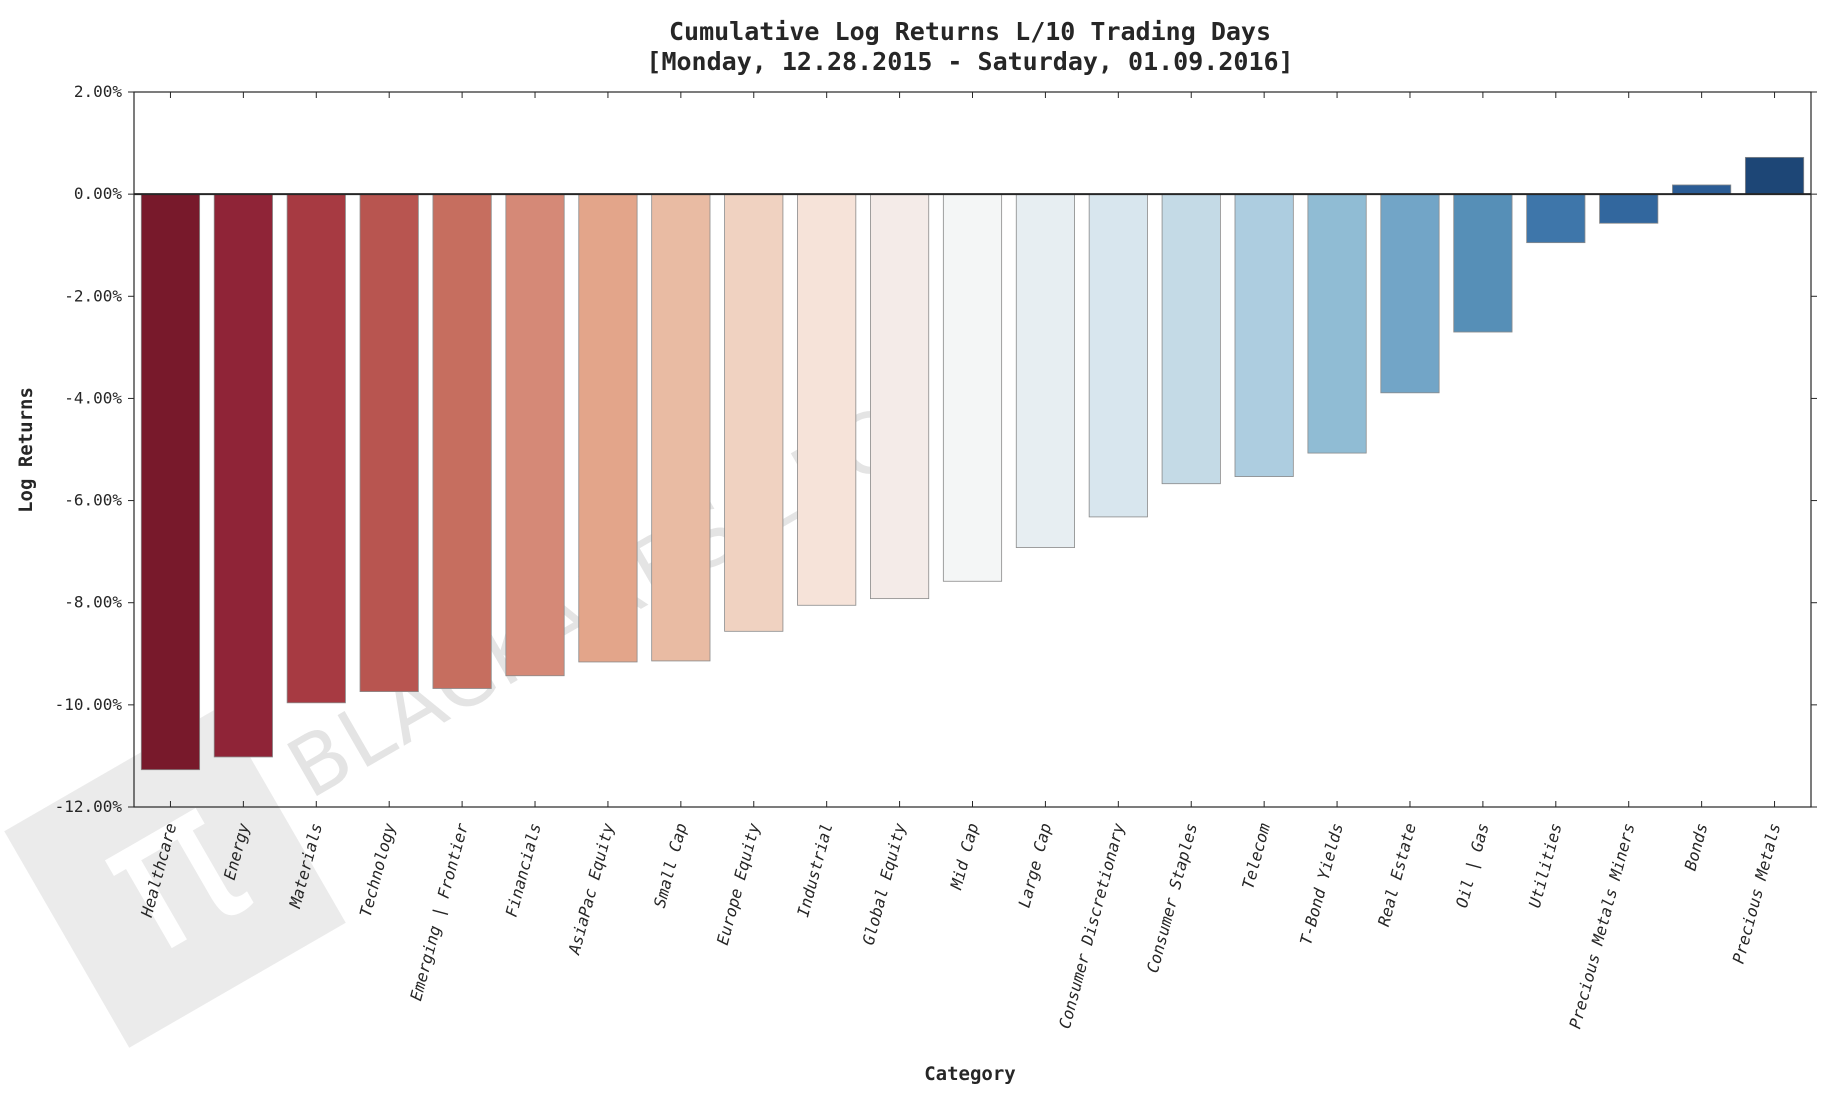 The image size is (1825, 1105). Describe the element at coordinates (523, 870) in the screenshot. I see `x-tick-label: Financials` at that location.